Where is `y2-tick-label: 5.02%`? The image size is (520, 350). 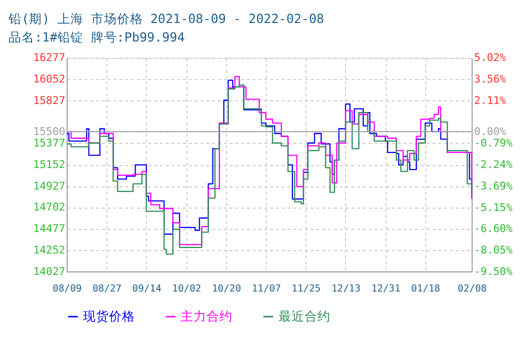
y2-tick-label: 5.02% is located at coordinates (490, 57).